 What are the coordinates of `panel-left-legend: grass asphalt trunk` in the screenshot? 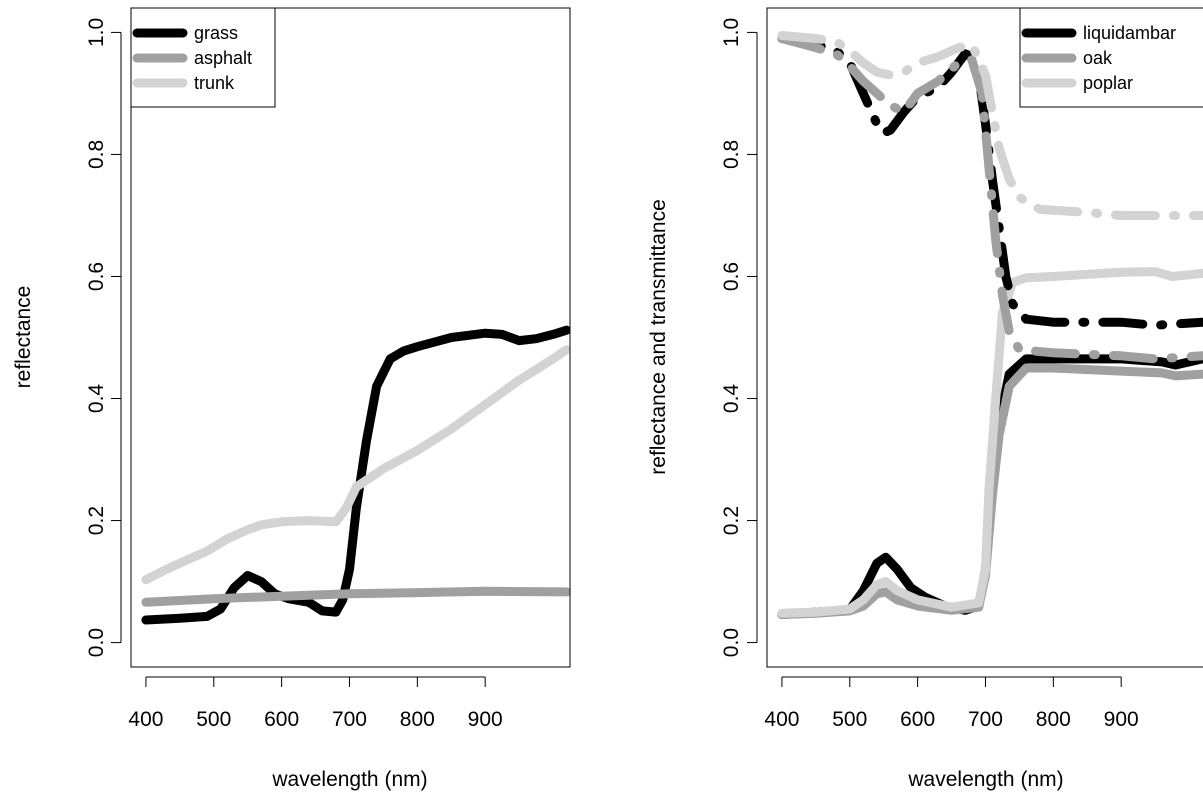 It's located at (203, 57).